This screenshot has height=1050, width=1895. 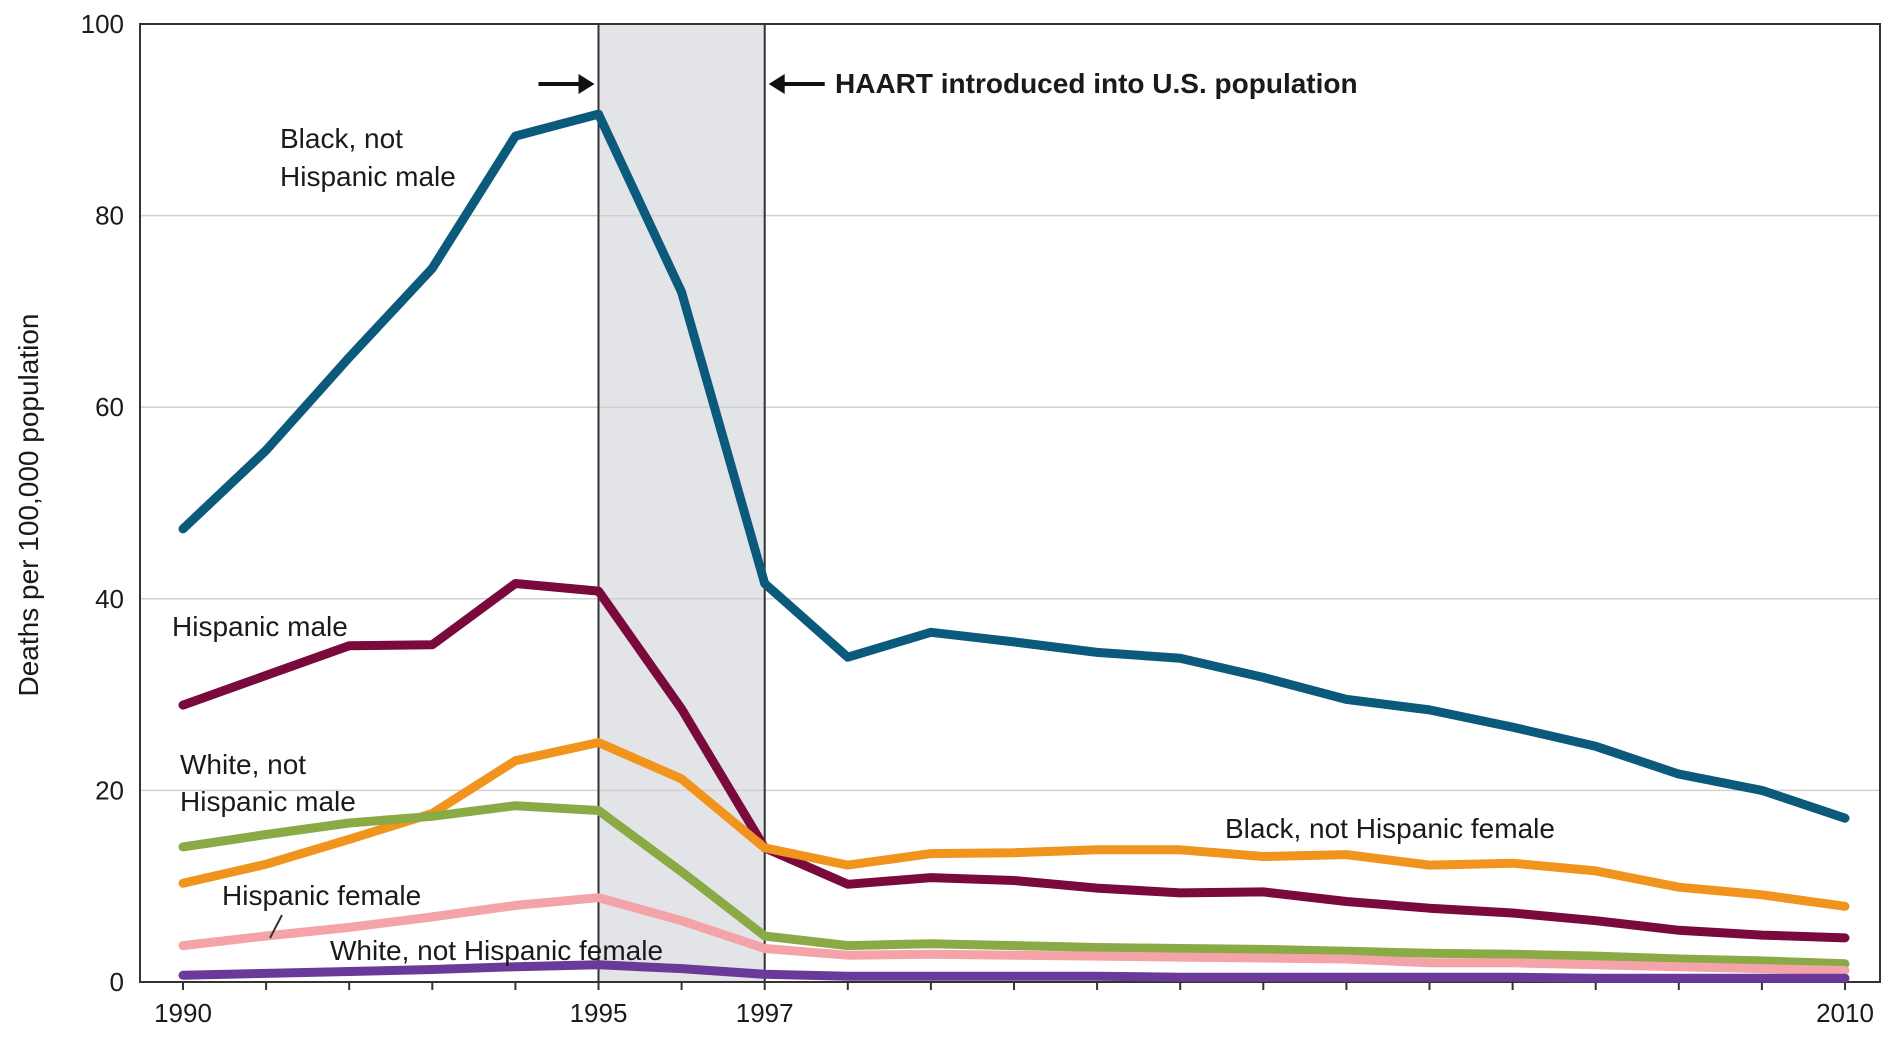 I want to click on annotation-layer: HAART introduced into U.S. population, so click(x=948, y=83).